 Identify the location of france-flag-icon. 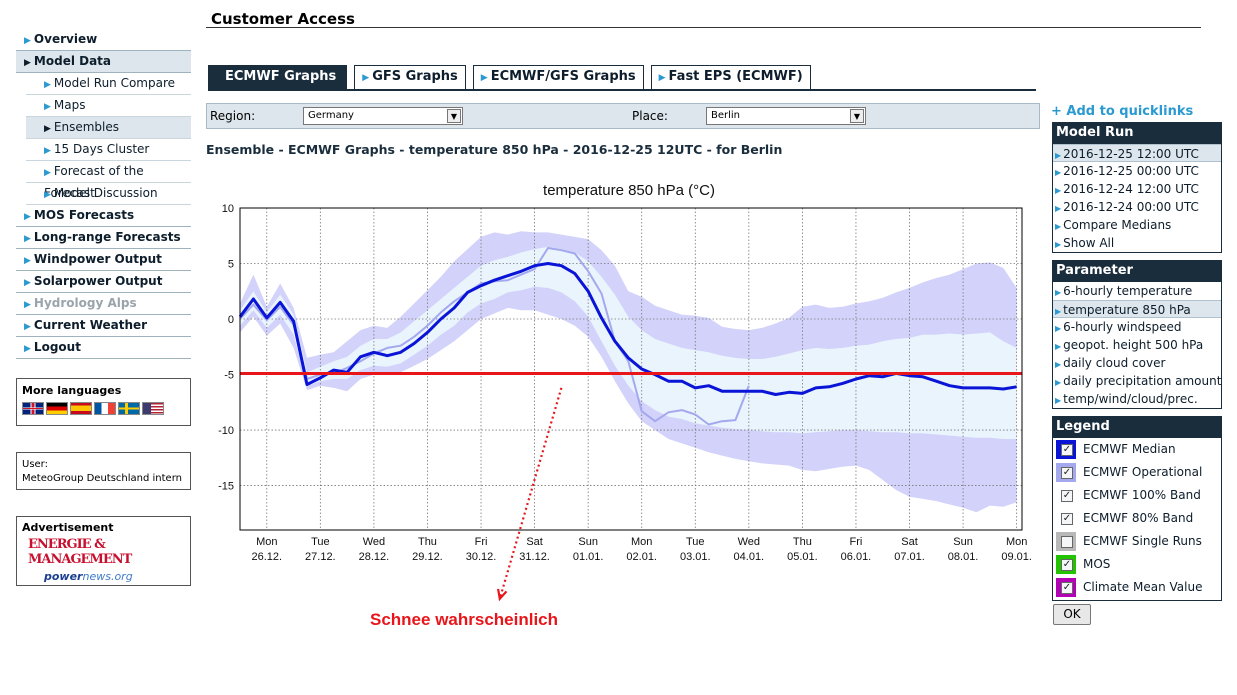
(105, 408).